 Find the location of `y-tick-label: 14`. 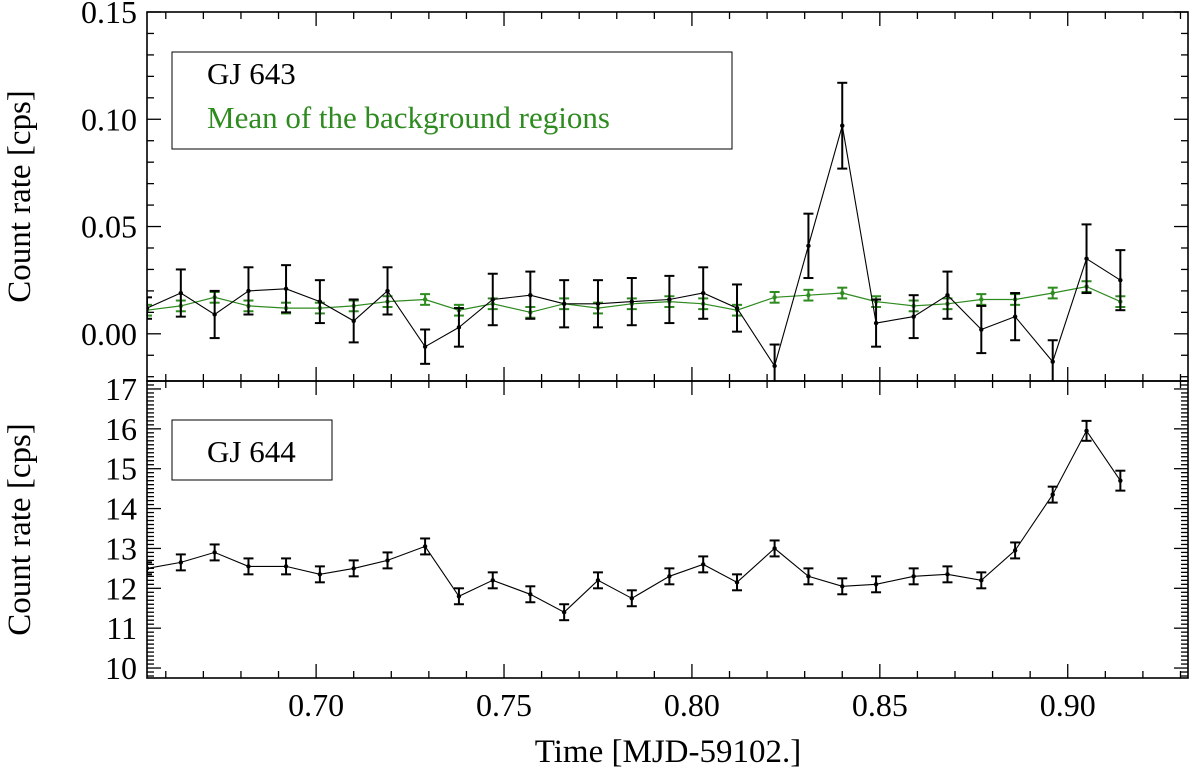

y-tick-label: 14 is located at coordinates (121, 509).